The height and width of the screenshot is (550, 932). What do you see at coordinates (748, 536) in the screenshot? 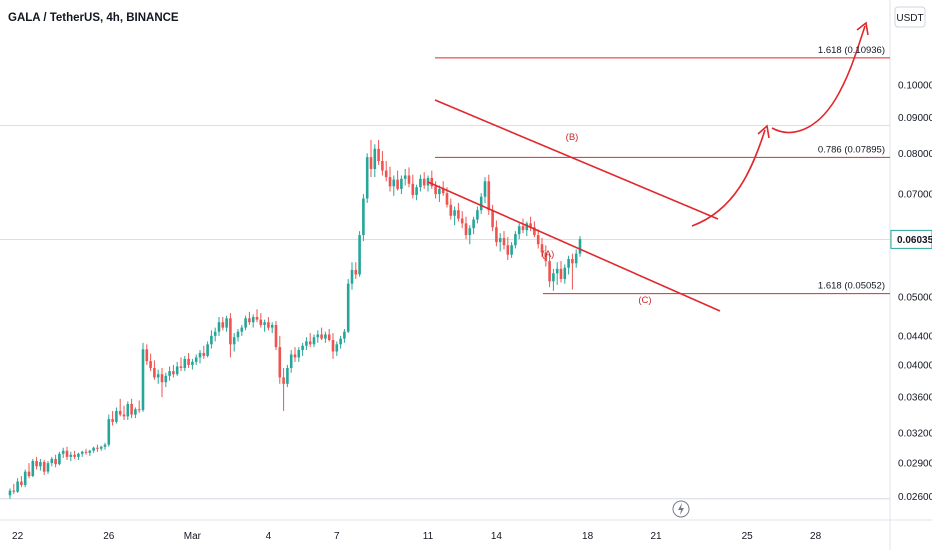
I see `time-tick-label: 25` at bounding box center [748, 536].